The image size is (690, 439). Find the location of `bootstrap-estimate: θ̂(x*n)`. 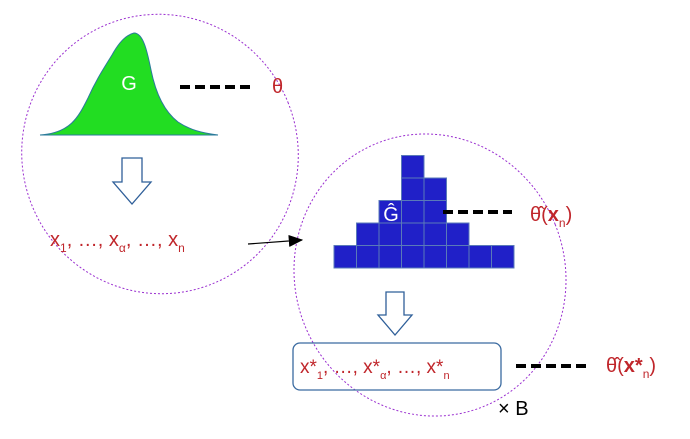

bootstrap-estimate: θ̂(x*n) is located at coordinates (631, 368).